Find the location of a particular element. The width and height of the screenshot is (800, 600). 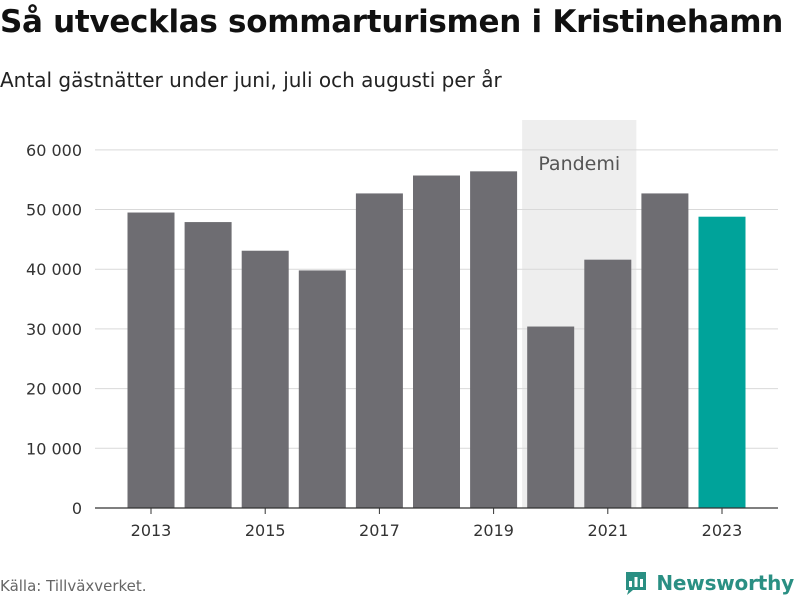

bar-2023 is located at coordinates (722, 362).